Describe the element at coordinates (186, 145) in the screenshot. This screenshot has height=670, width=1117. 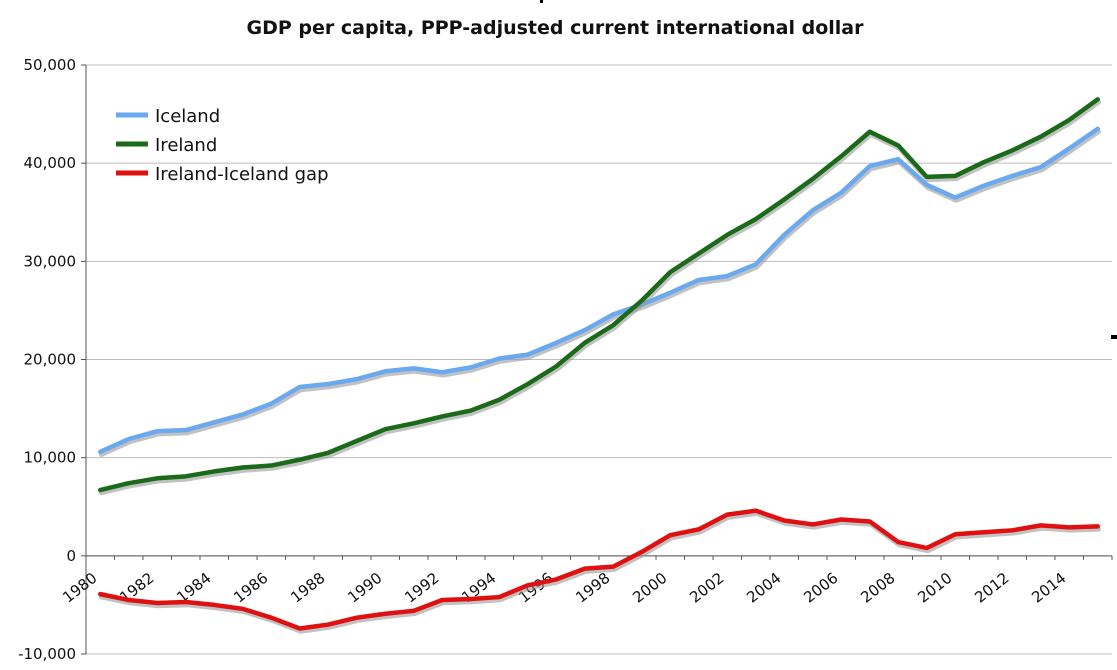
I see `legend-label: Ireland` at that location.